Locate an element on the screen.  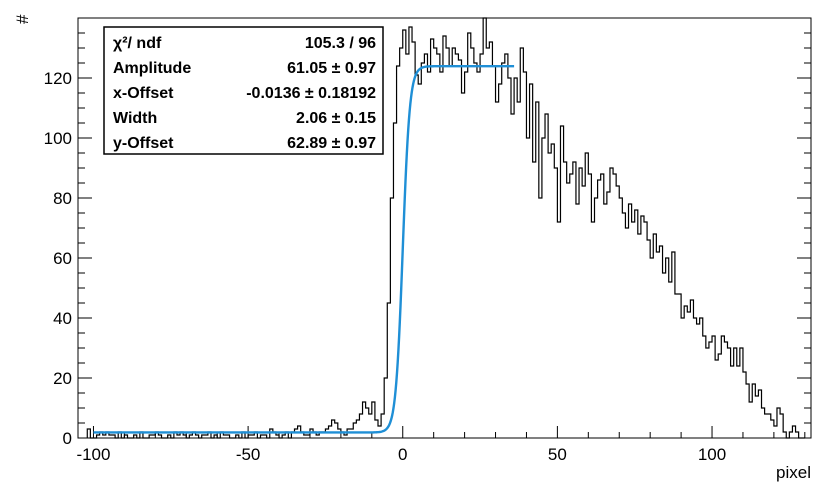
stats-box-frame is located at coordinates (243, 90).